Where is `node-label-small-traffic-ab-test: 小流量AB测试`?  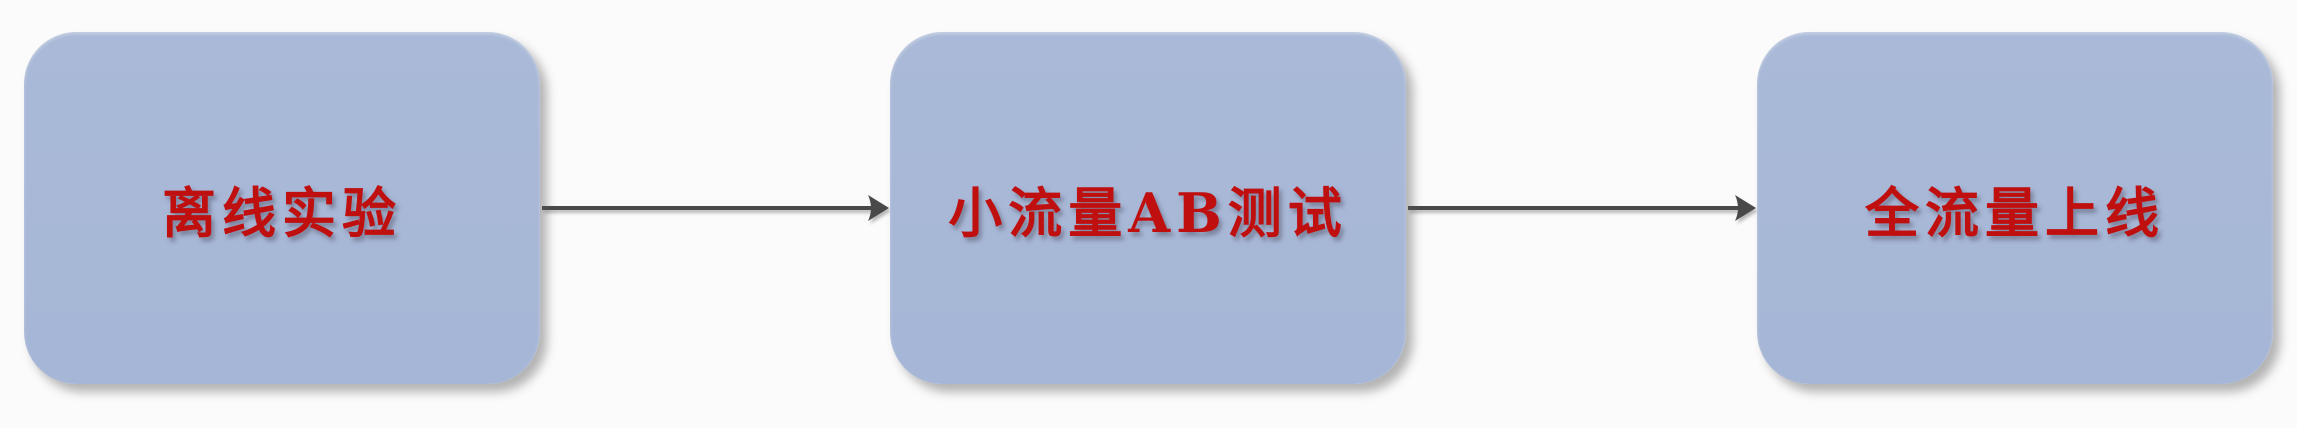 node-label-small-traffic-ab-test: 小流量AB测试 is located at coordinates (1148, 212).